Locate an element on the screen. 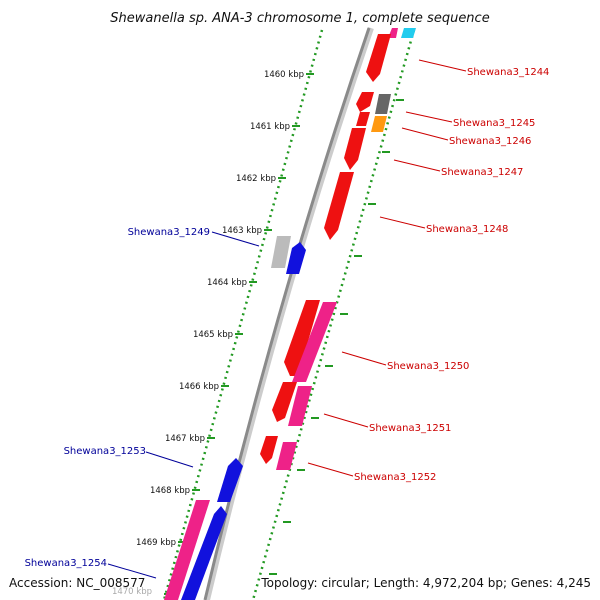  accession-text: Accession: NC_008577 is located at coordinates (77, 583).